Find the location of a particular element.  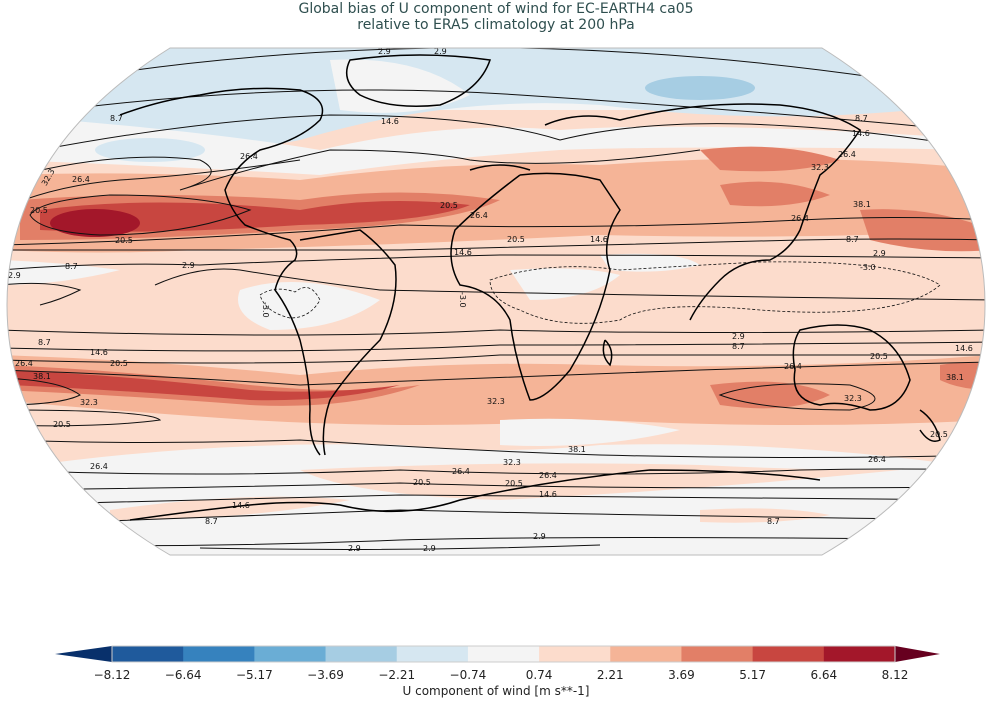

colorbar-tick-label: 3.69 is located at coordinates (681, 675).